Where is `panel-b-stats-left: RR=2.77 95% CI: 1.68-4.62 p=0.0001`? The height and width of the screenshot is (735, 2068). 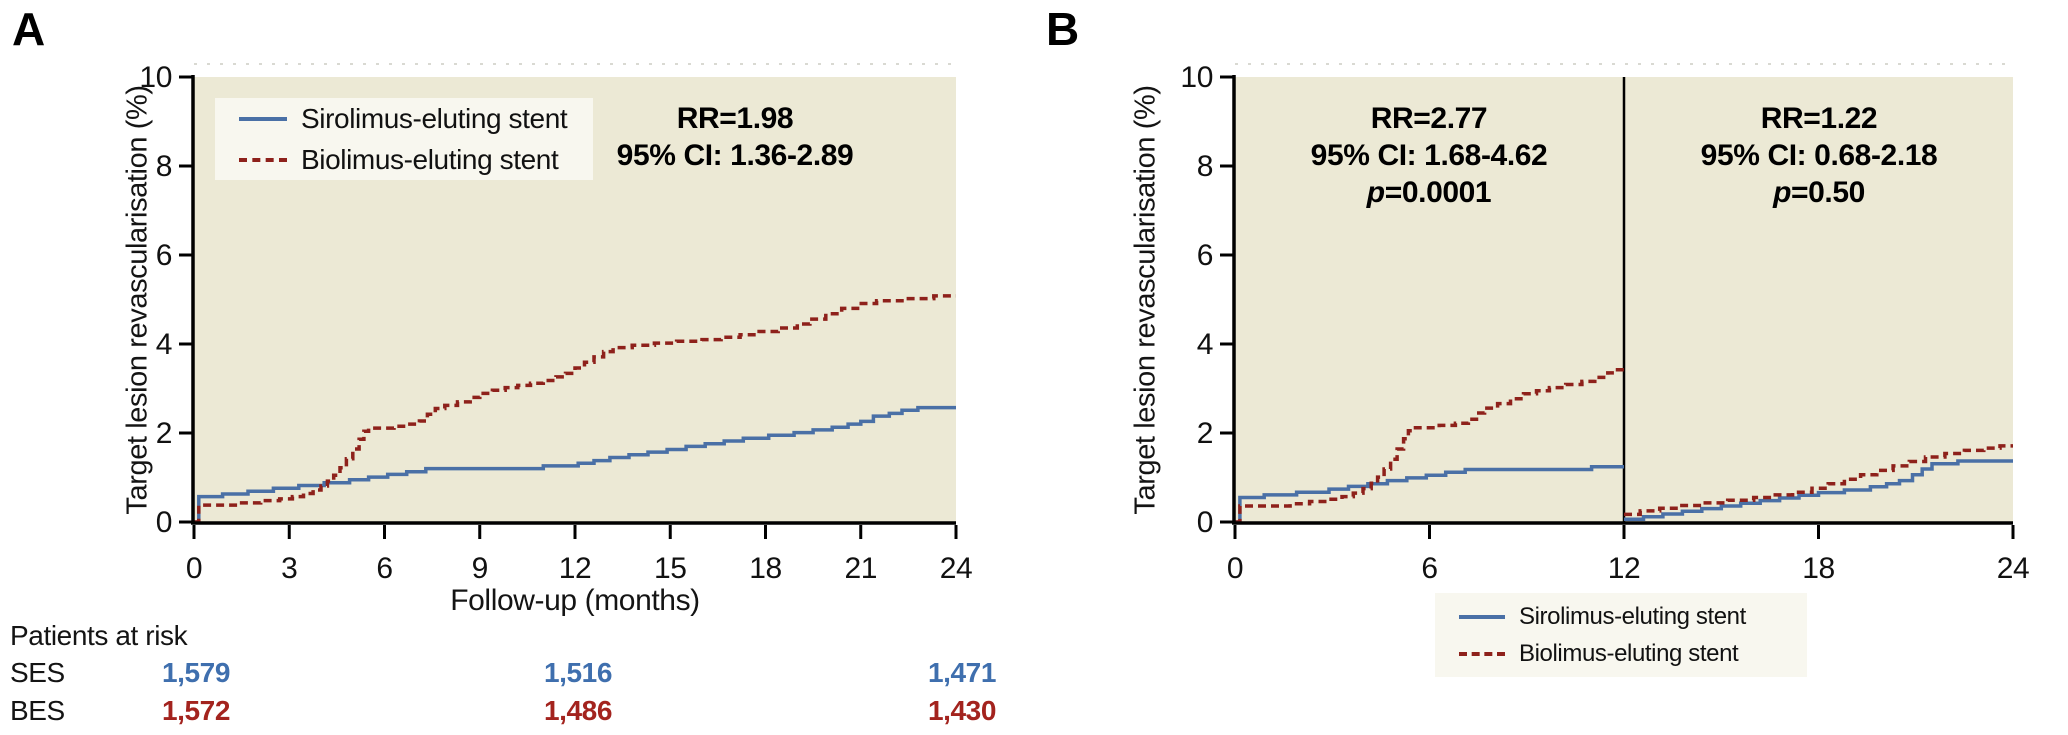
panel-b-stats-left: RR=2.77 95% CI: 1.68-4.62 p=0.0001 is located at coordinates (1429, 155).